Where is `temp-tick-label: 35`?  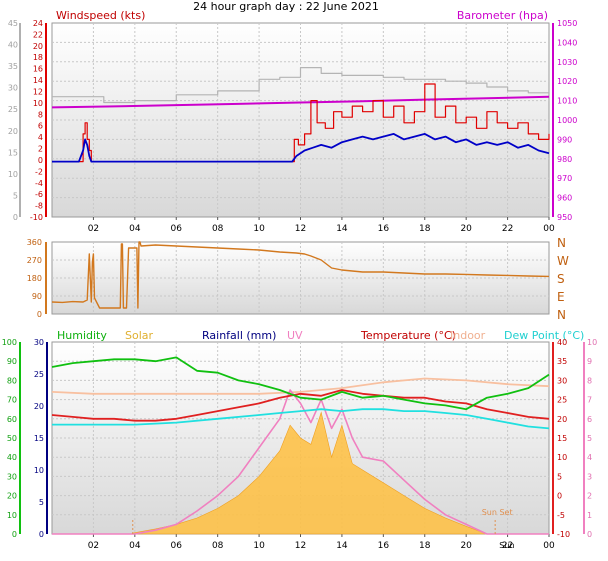
temp-tick-label: 35 is located at coordinates (562, 361).